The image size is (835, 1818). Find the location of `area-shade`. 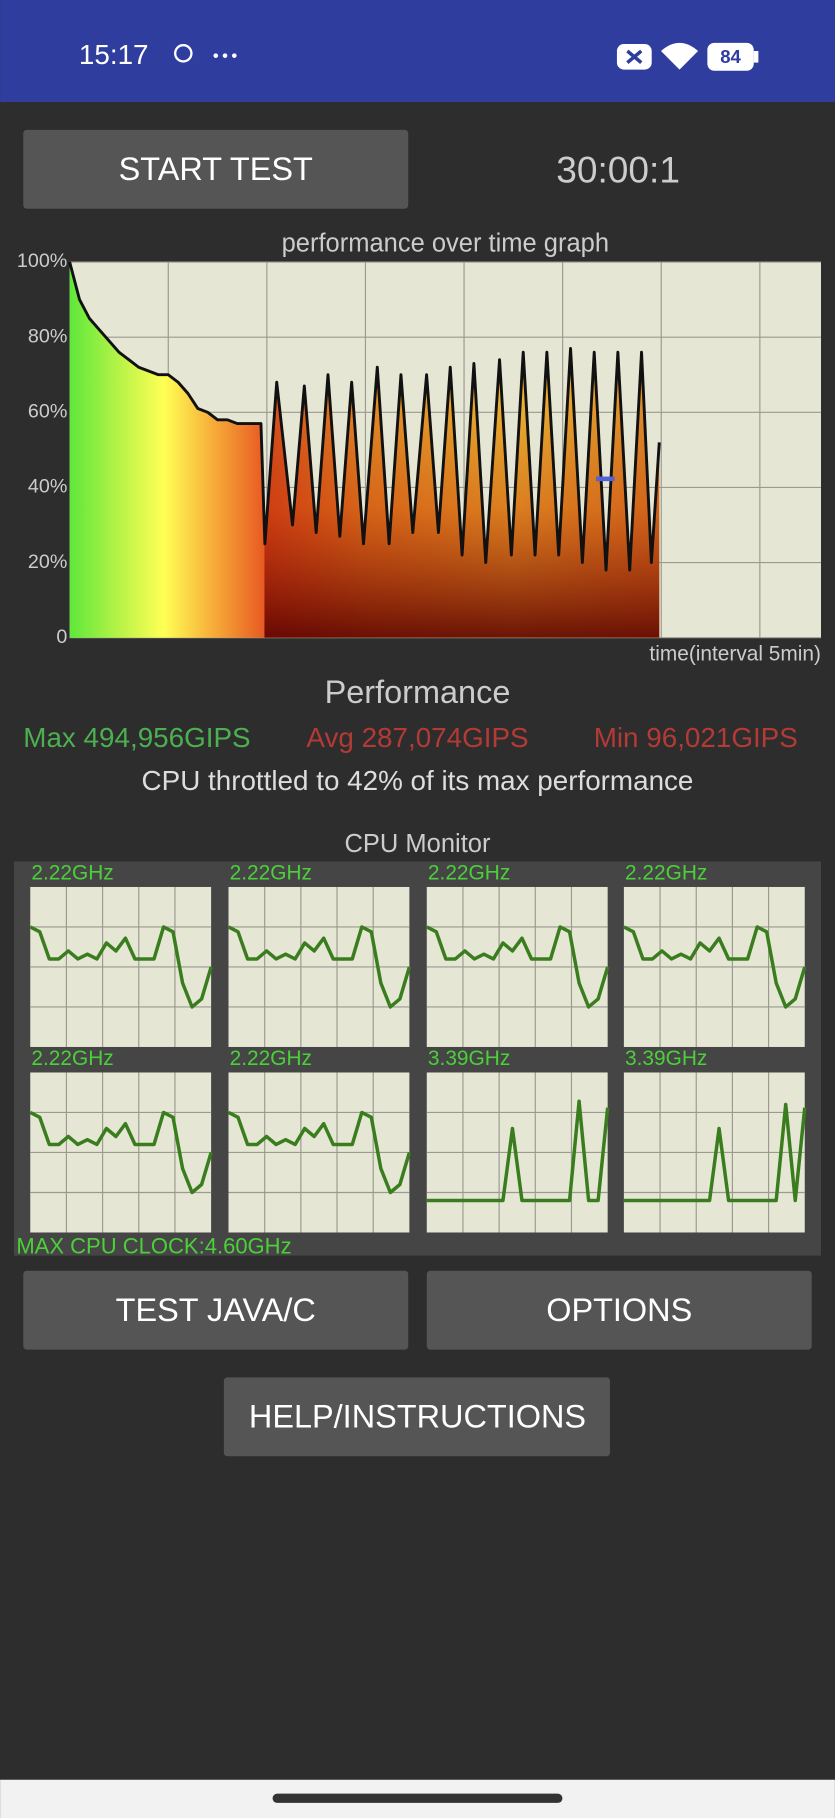

area-shade is located at coordinates (462, 493).